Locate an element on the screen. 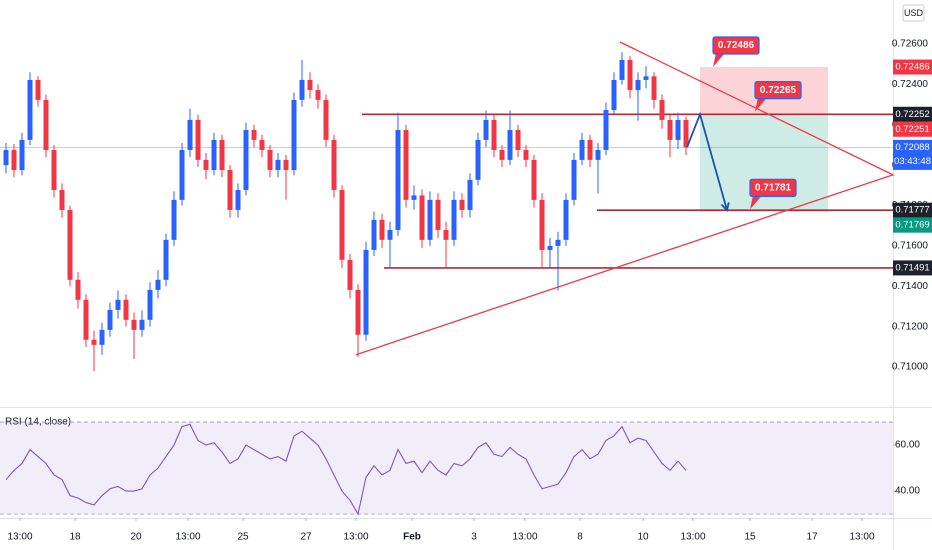 The image size is (932, 550). y-tick-label: 0.72600 is located at coordinates (910, 44).